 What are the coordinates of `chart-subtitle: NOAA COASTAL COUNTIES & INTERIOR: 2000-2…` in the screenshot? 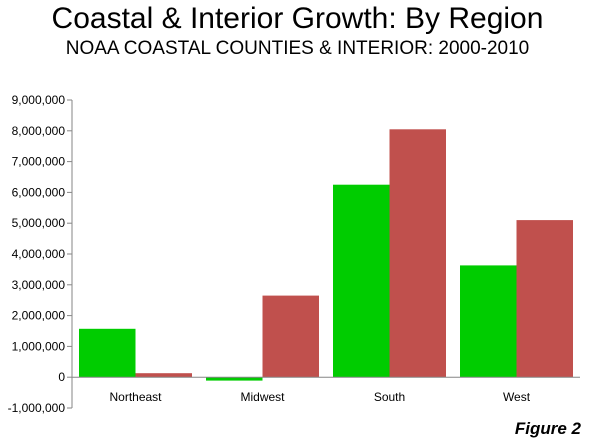 It's located at (297, 48).